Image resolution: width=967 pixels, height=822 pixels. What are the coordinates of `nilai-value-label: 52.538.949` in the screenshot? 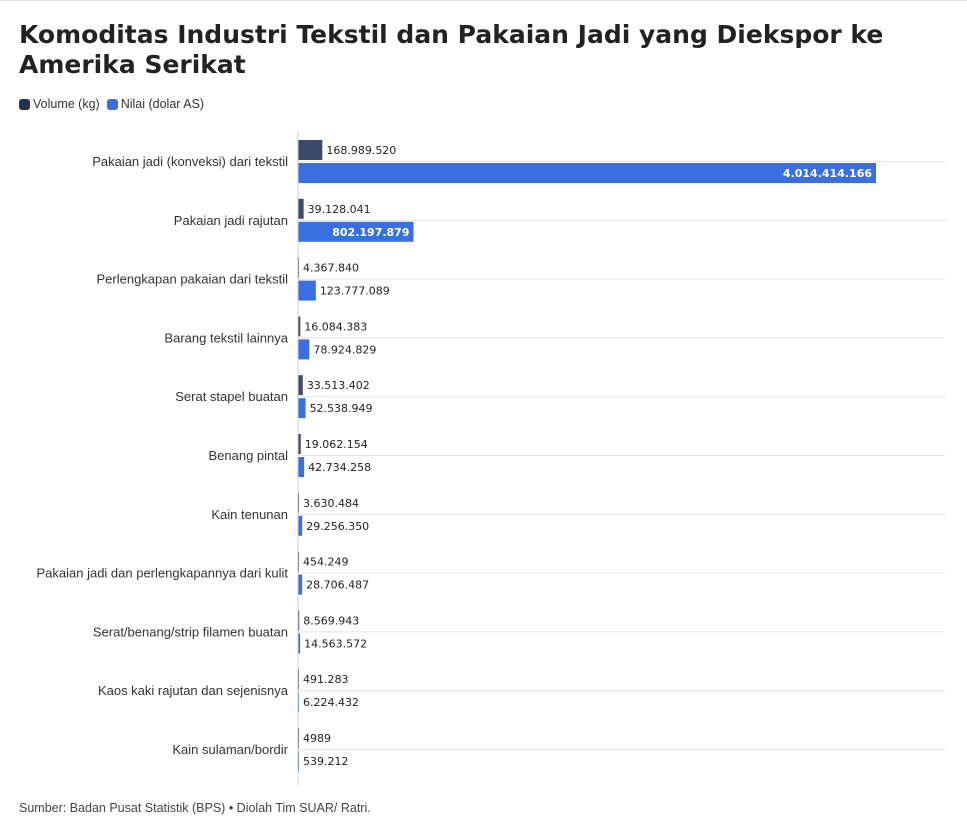 It's located at (341, 408).